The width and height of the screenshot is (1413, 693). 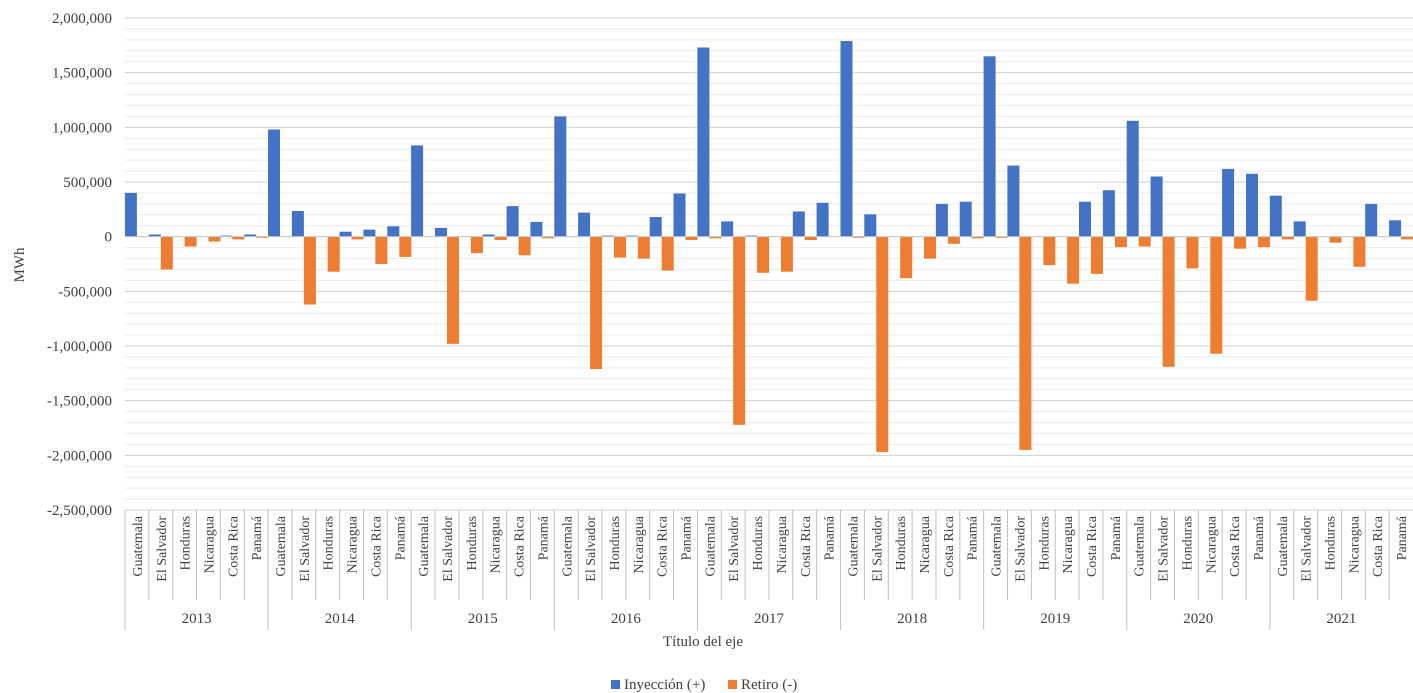 I want to click on year-label: 2020, so click(x=1198, y=619).